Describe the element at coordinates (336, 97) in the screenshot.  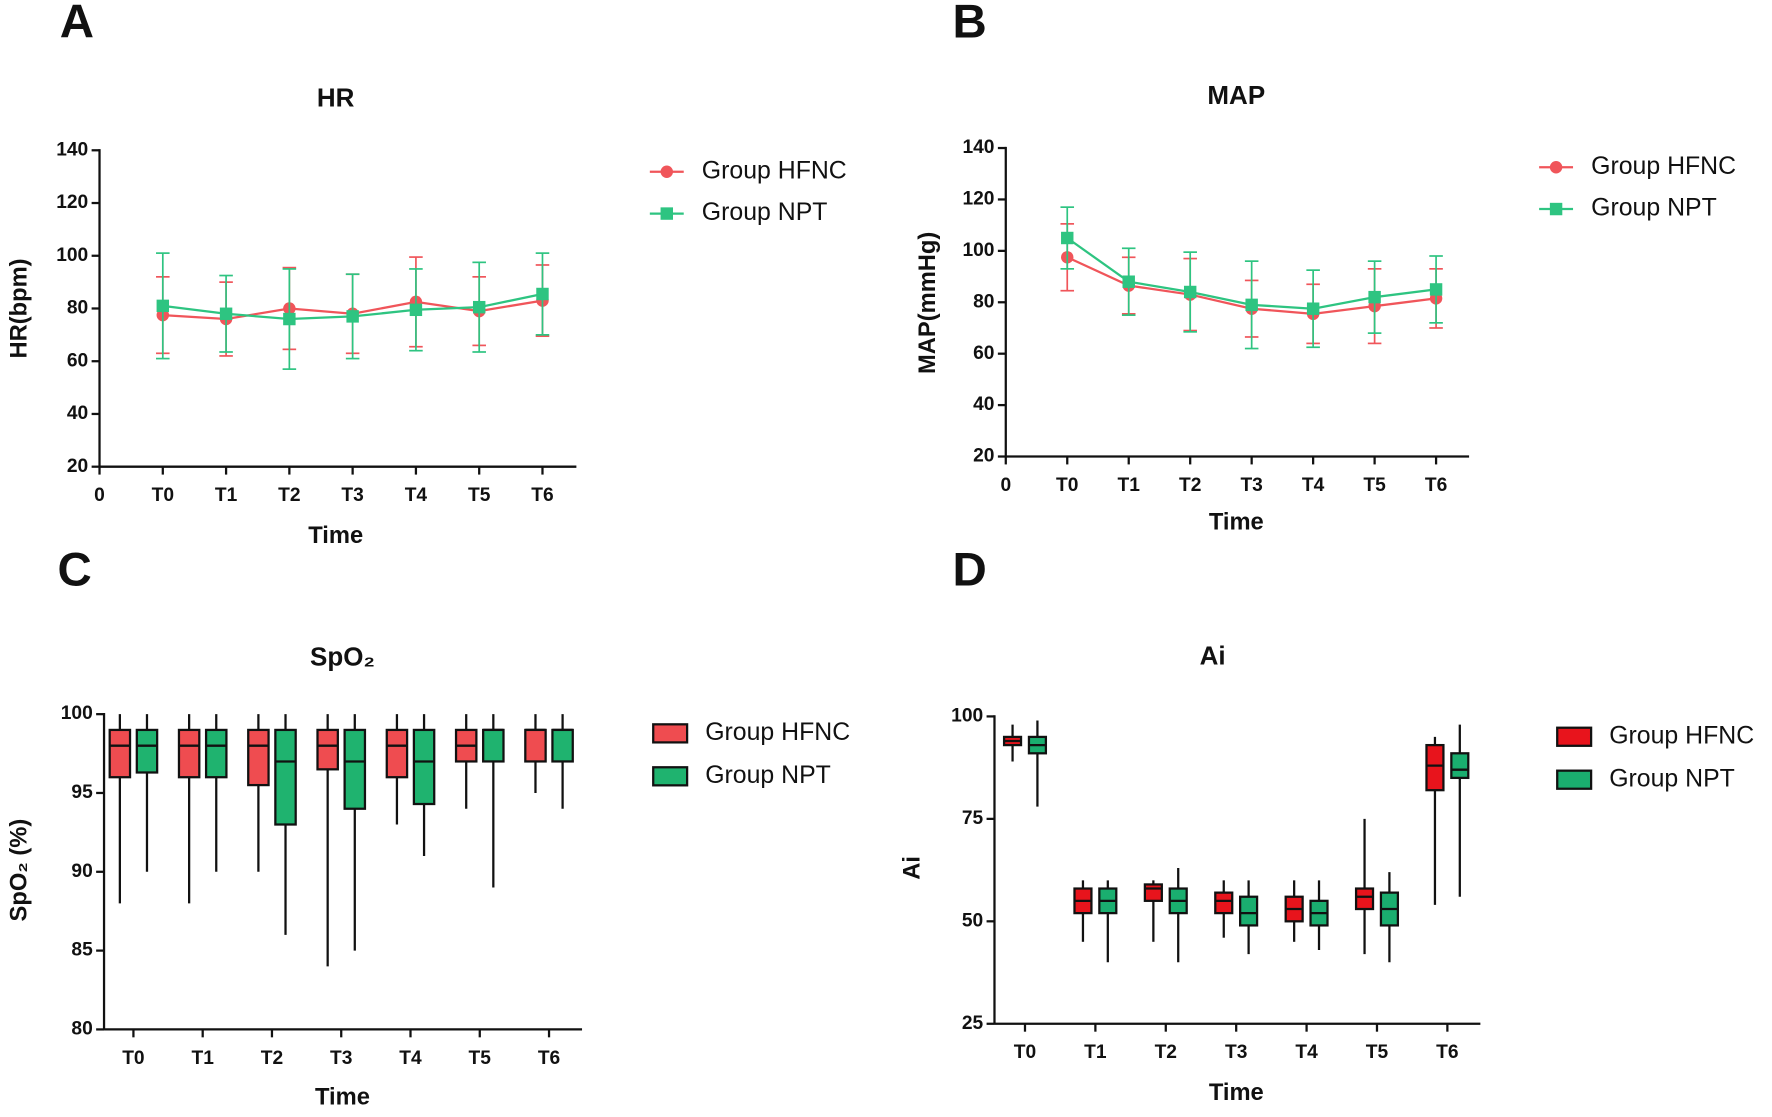
I see `chart-title: HR` at that location.